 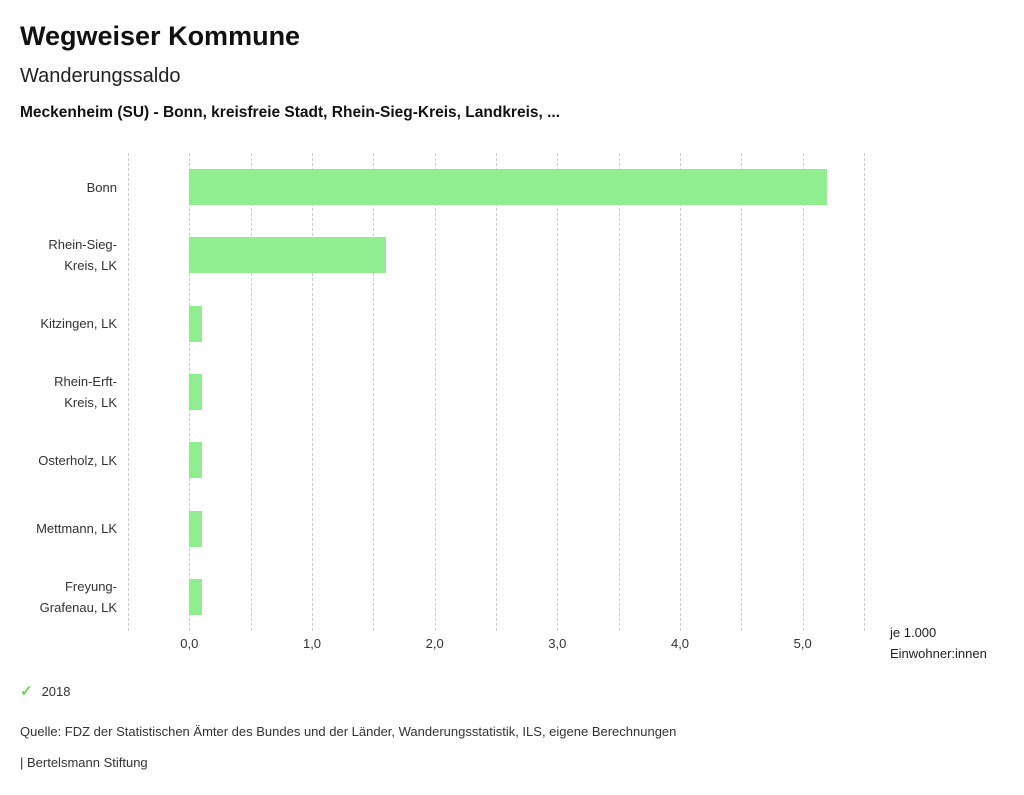 I want to click on category-label: Mettmann, LK, so click(x=76, y=529).